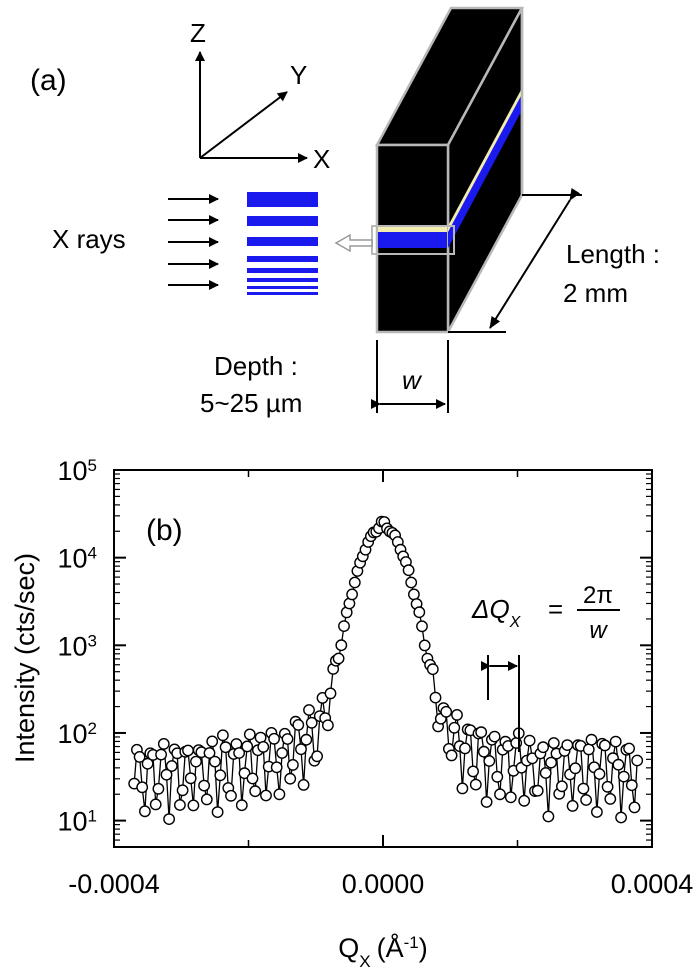 The height and width of the screenshot is (977, 694). I want to click on y-axis-arrow, so click(243, 125).